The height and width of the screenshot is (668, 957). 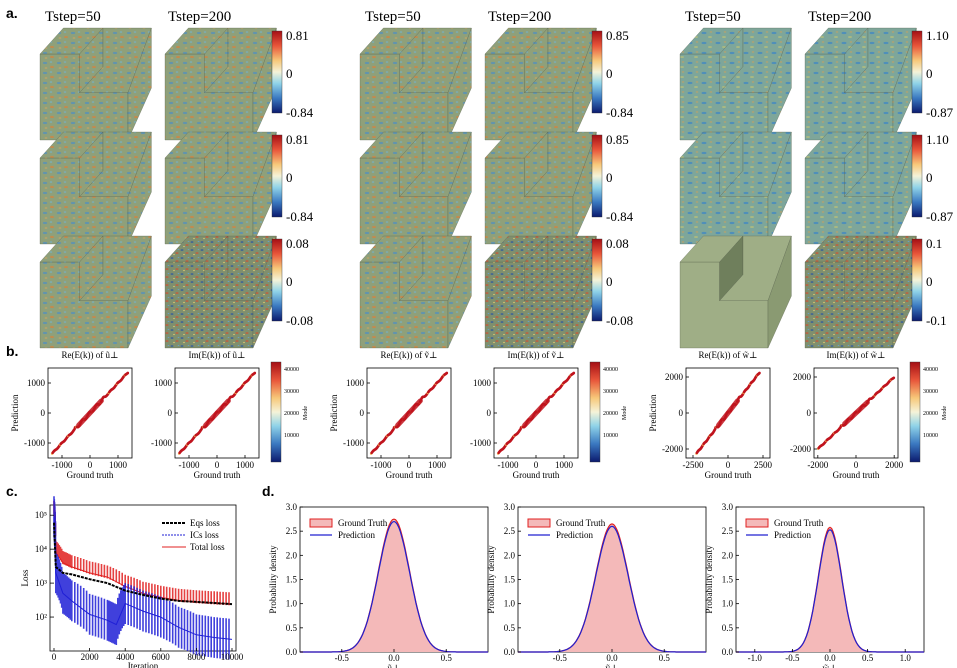 What do you see at coordinates (510, 555) in the screenshot?
I see `y-tick-label: 2.0` at bounding box center [510, 555].